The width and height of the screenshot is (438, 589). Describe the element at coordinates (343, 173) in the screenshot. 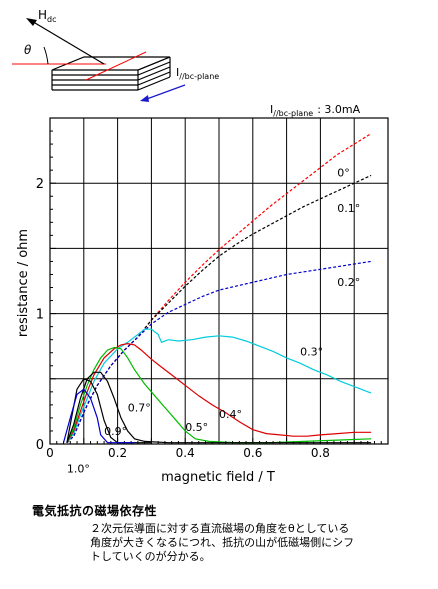

I see `series-label: 0°` at that location.